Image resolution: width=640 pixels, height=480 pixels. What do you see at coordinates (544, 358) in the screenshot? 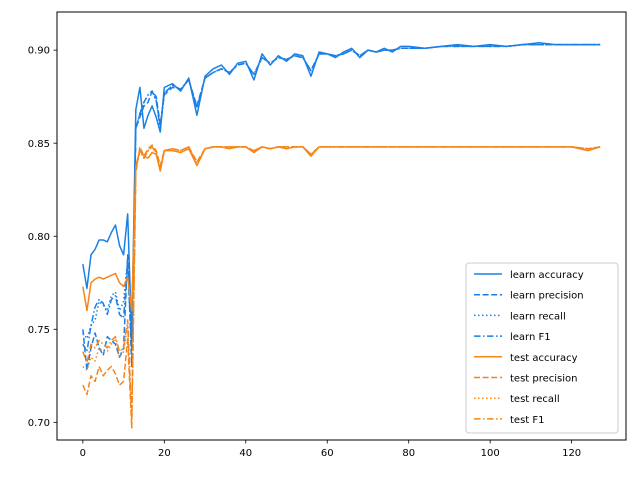
I see `legend-label: test accuracy` at bounding box center [544, 358].